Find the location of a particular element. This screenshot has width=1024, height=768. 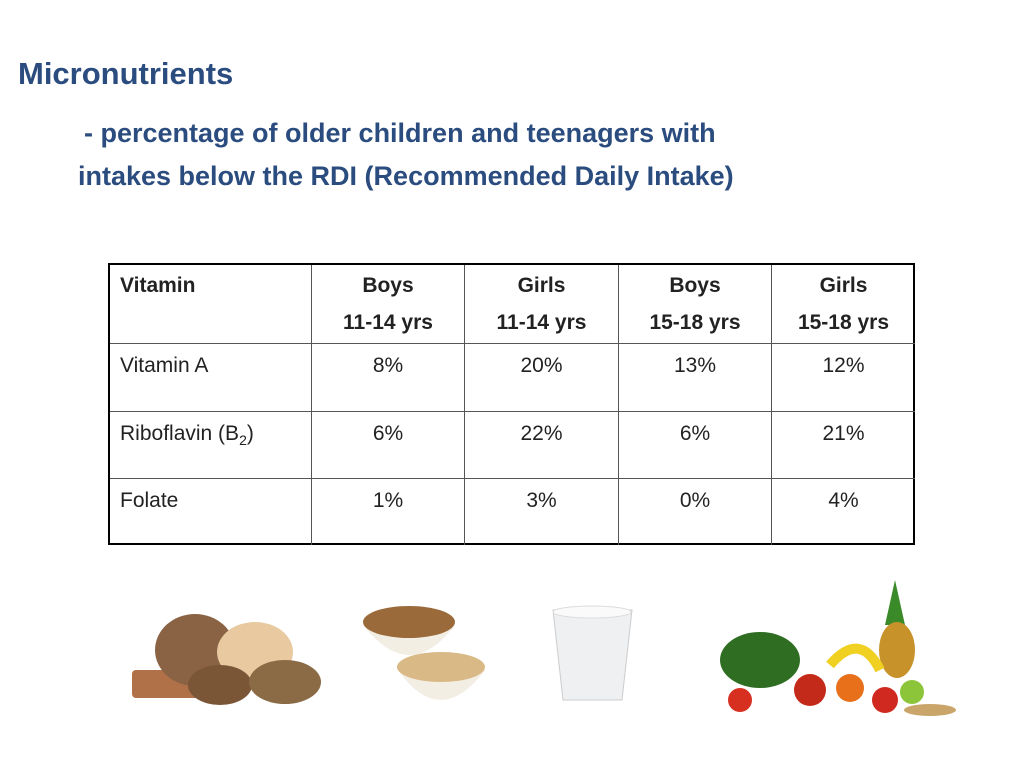

value-cell: 13% is located at coordinates (695, 378).